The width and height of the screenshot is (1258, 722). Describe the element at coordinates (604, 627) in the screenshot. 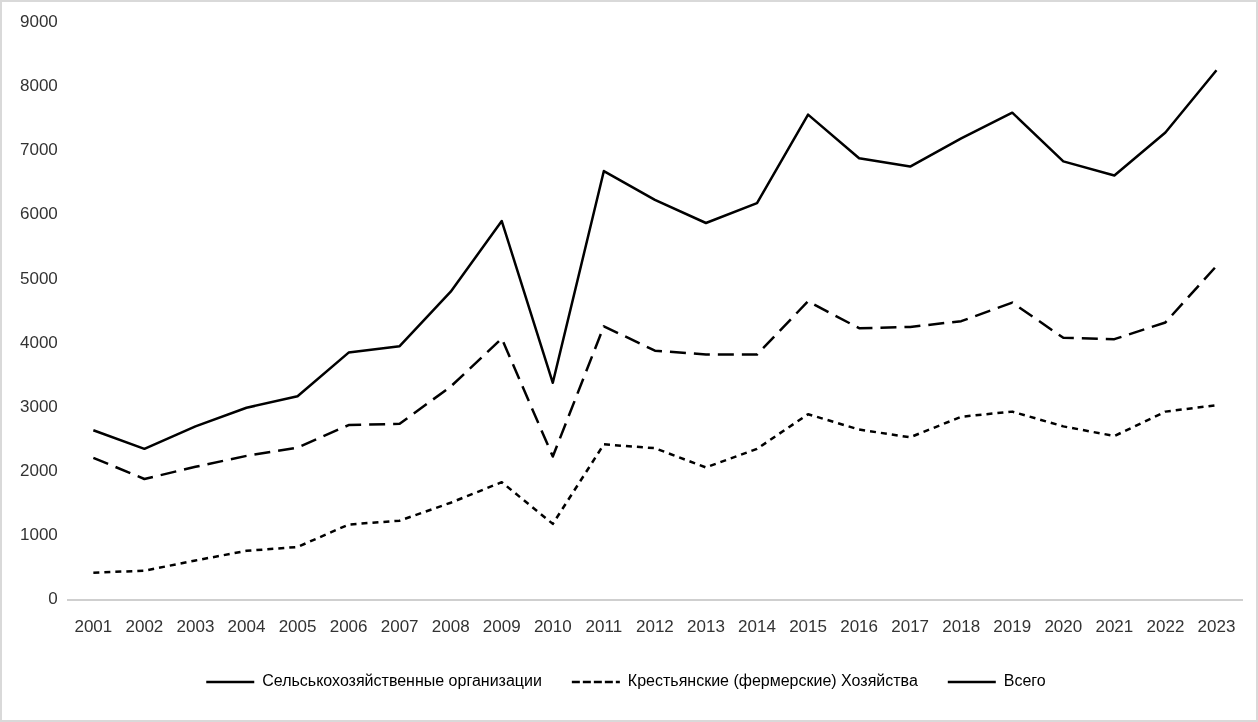

I see `x-tick-label: 2011` at that location.